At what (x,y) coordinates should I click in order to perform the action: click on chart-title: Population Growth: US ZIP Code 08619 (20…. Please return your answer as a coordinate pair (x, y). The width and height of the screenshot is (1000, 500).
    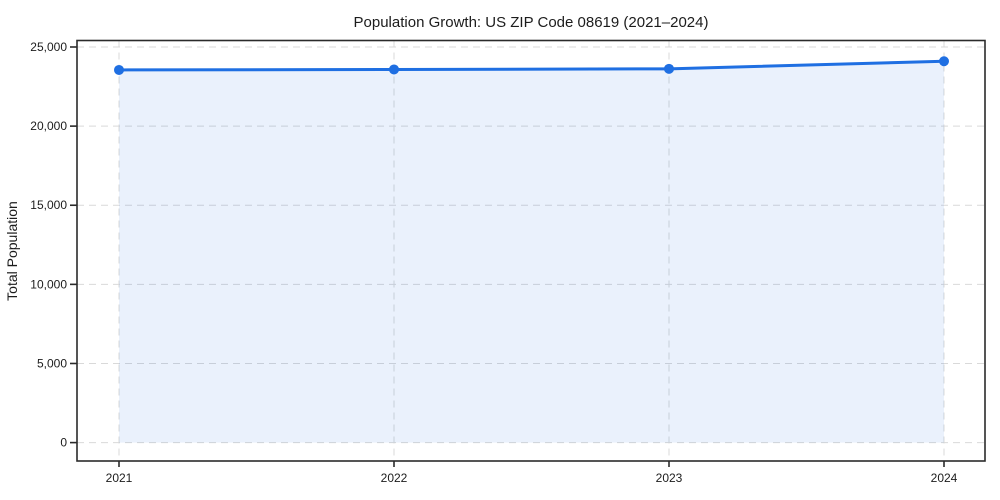
    Looking at the image, I should click on (531, 22).